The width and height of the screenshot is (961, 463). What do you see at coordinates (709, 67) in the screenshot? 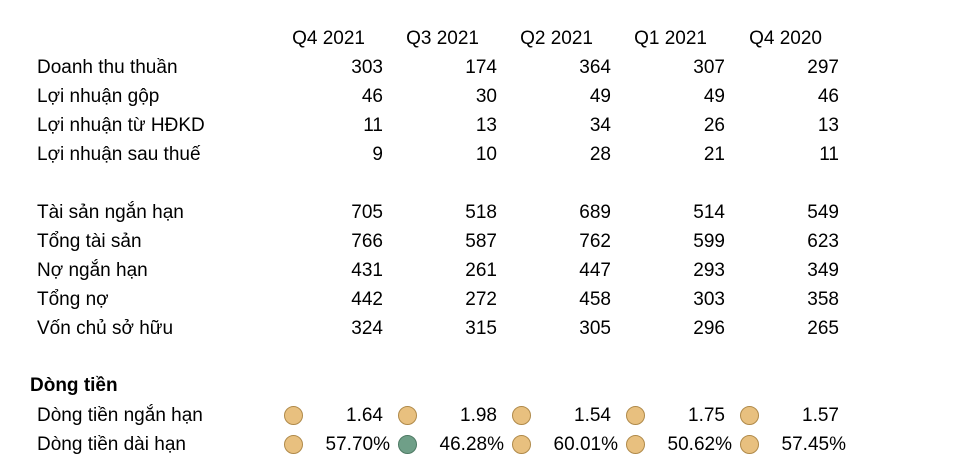
I see `cell-value: 307` at bounding box center [709, 67].